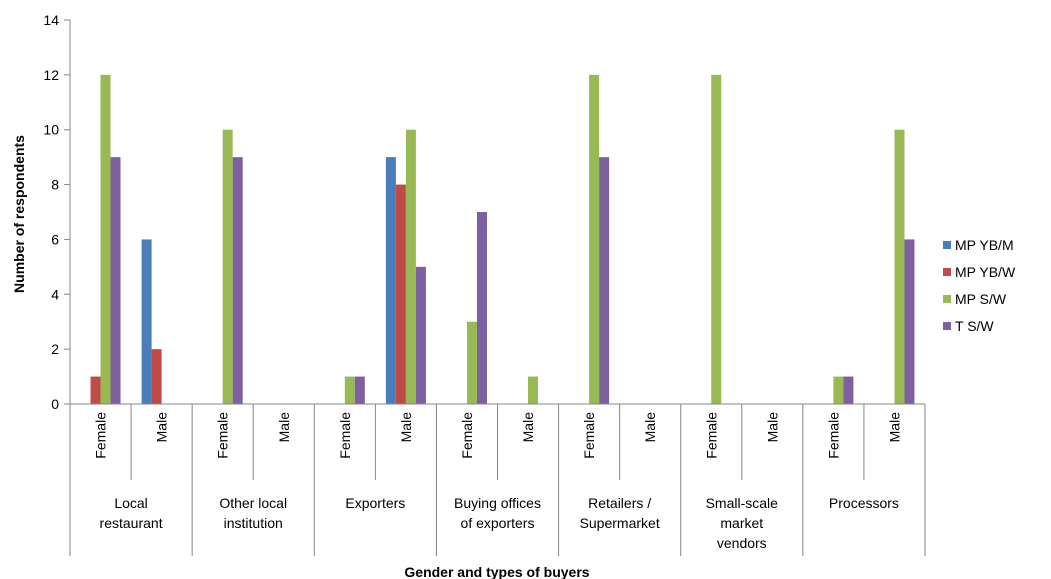 The width and height of the screenshot is (1051, 579). I want to click on y-tick-label: 2, so click(55, 349).